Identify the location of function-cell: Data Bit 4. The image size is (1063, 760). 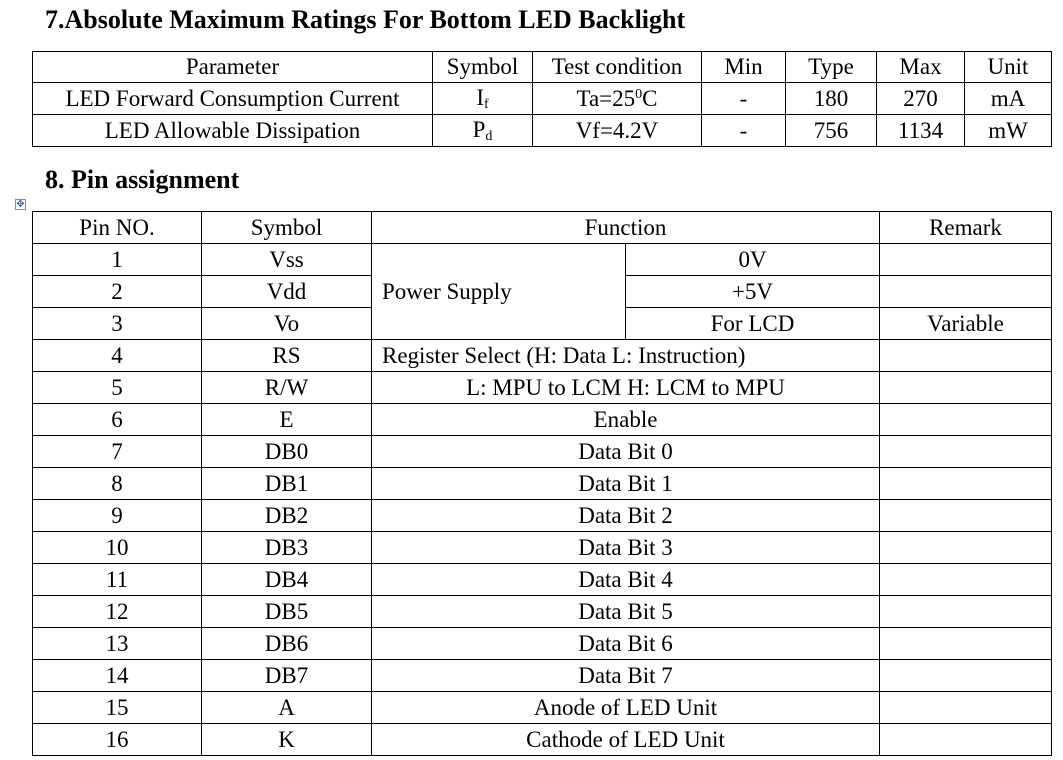
(625, 579).